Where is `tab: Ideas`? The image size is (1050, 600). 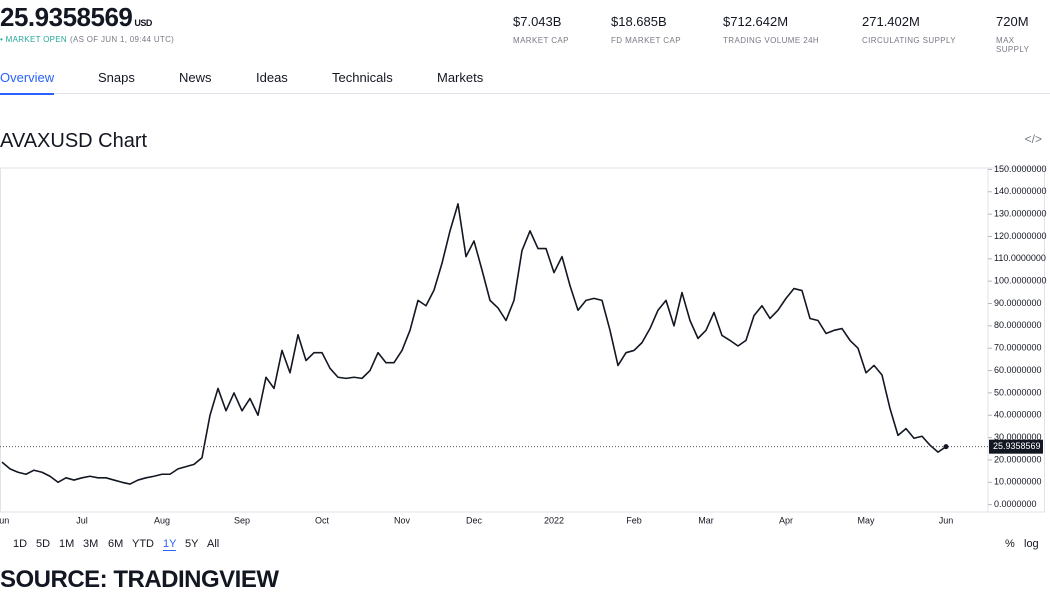
tab: Ideas is located at coordinates (272, 77).